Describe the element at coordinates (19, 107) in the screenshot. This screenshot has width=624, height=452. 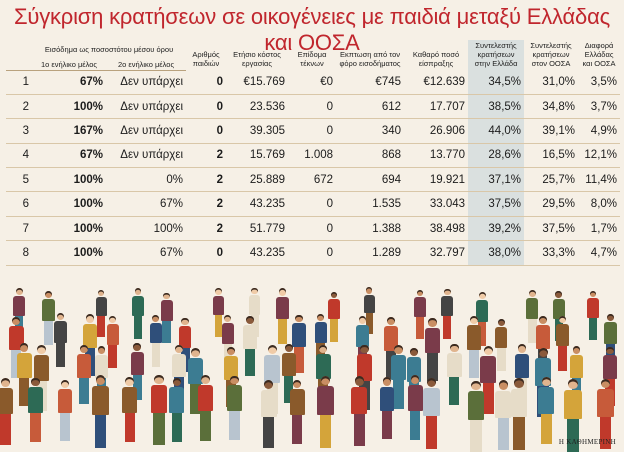
I see `cell-idx: 2` at that location.